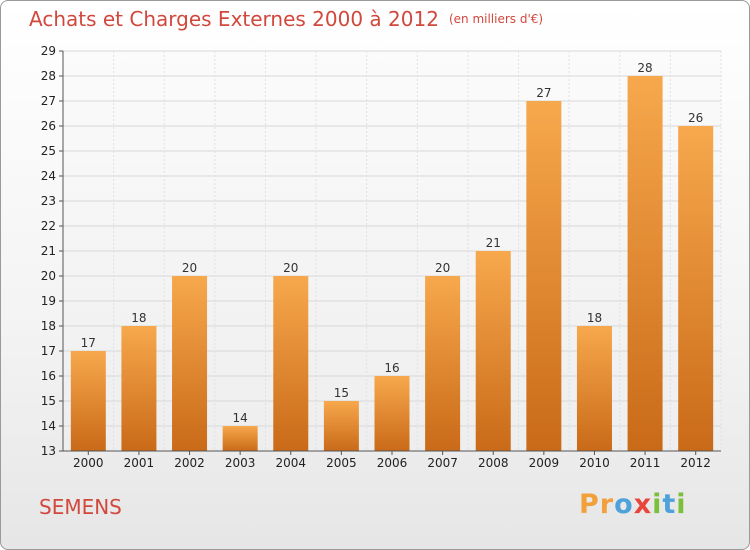  Describe the element at coordinates (392, 463) in the screenshot. I see `x-tick-label: 2006` at that location.